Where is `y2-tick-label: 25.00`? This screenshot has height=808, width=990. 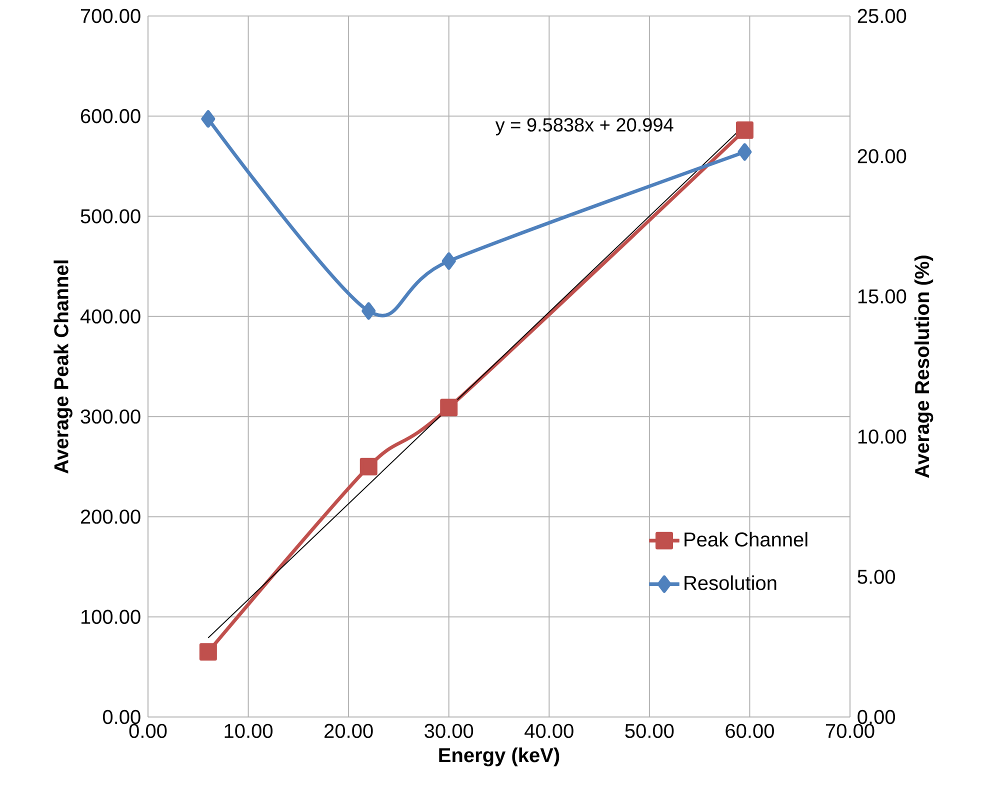
y2-tick-label: 25.00 is located at coordinates (882, 16).